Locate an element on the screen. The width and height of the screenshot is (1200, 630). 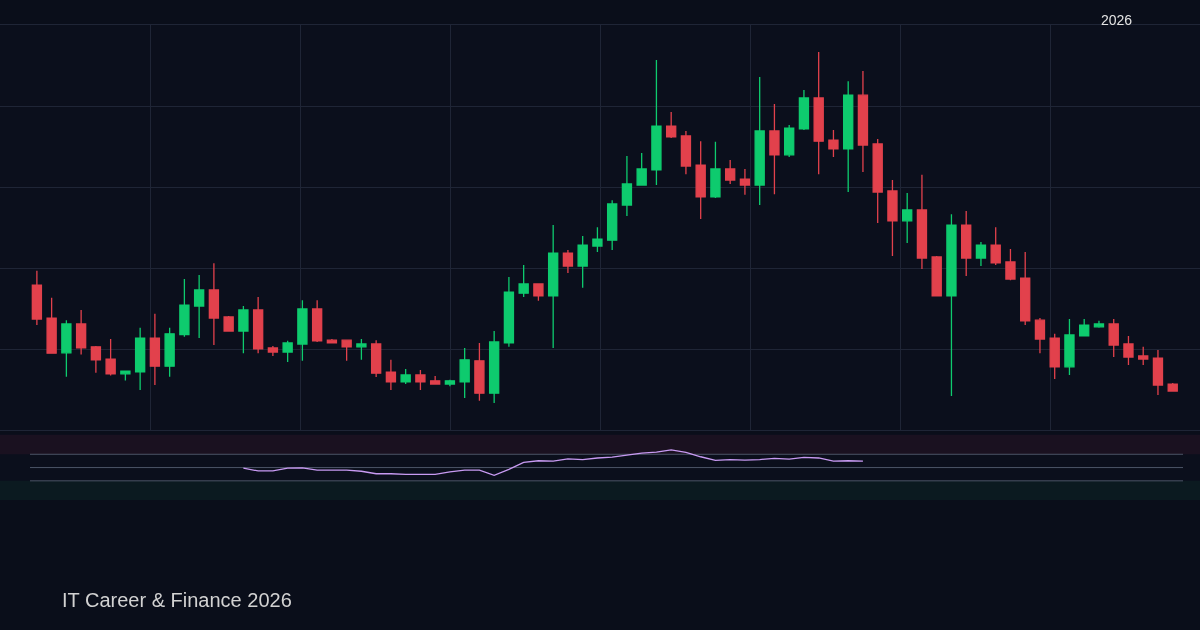
text: 2026 is located at coordinates (1117, 20).